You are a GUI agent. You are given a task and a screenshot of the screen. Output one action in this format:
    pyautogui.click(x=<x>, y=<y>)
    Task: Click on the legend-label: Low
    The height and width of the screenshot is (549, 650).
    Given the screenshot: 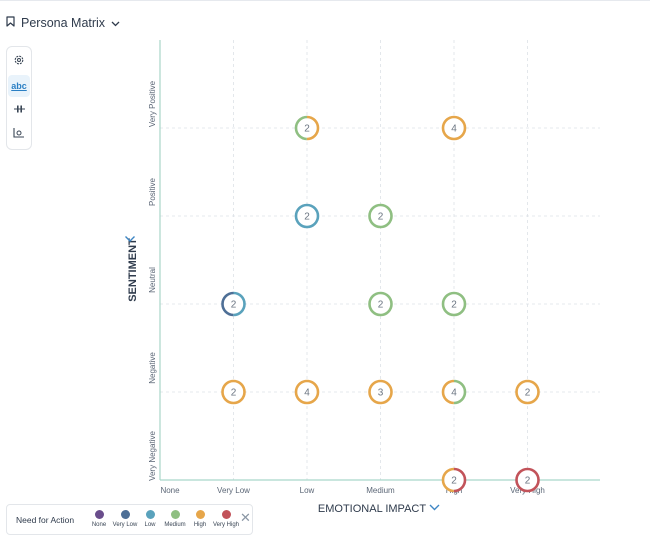 What is the action you would take?
    pyautogui.click(x=150, y=525)
    